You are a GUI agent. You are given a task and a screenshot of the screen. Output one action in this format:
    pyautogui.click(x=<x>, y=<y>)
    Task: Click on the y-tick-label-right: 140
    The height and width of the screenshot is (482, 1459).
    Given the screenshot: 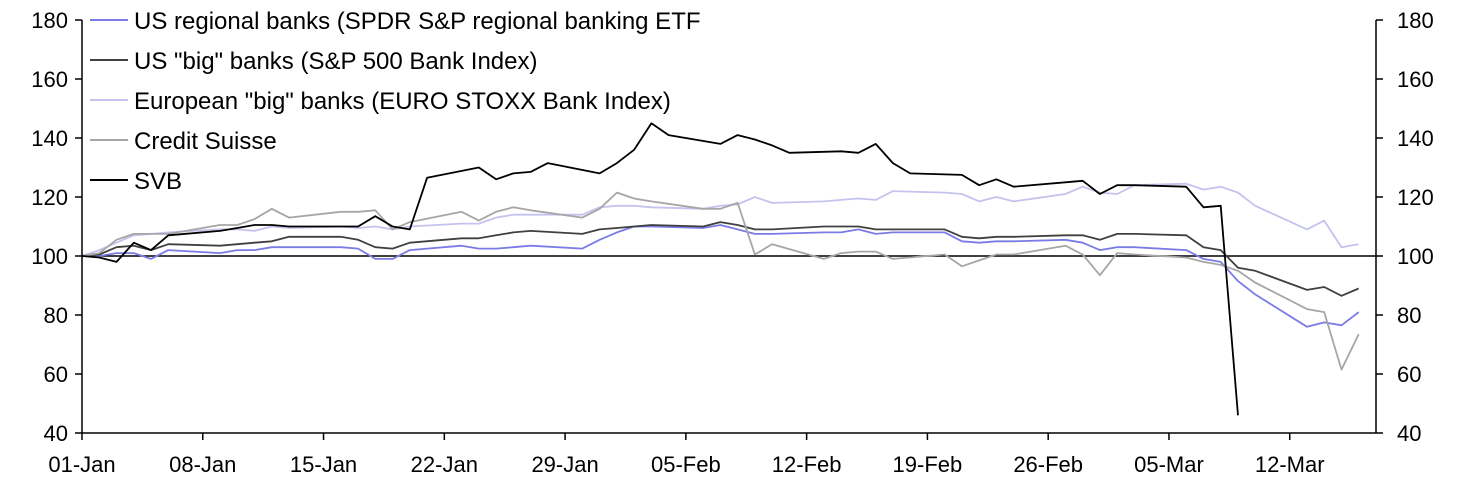 What is the action you would take?
    pyautogui.click(x=1415, y=138)
    